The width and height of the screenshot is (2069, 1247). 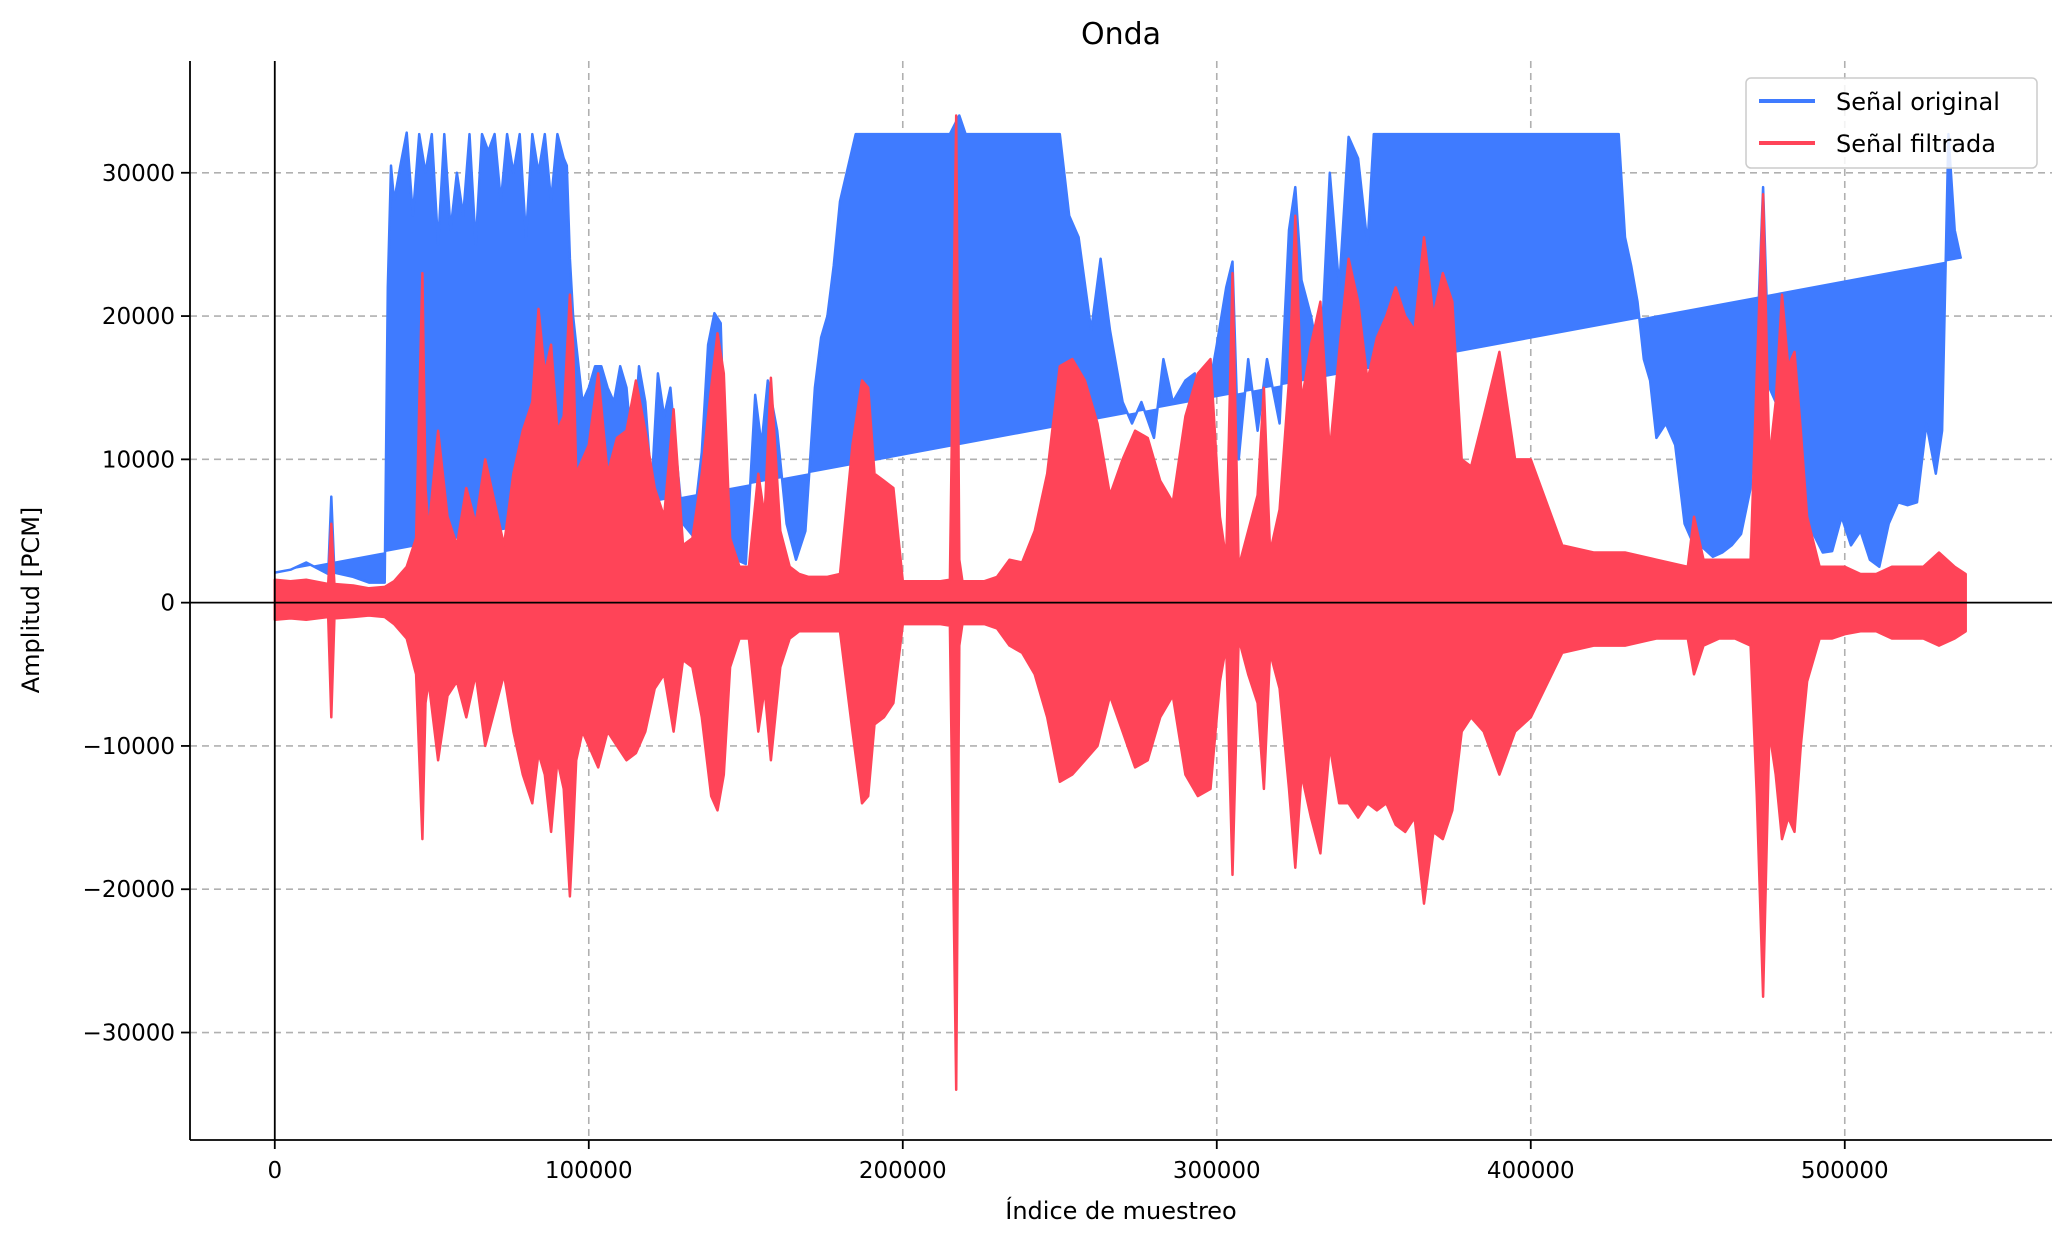 What do you see at coordinates (31, 600) in the screenshot?
I see `y-axis-label: Amplitud [PCM]` at bounding box center [31, 600].